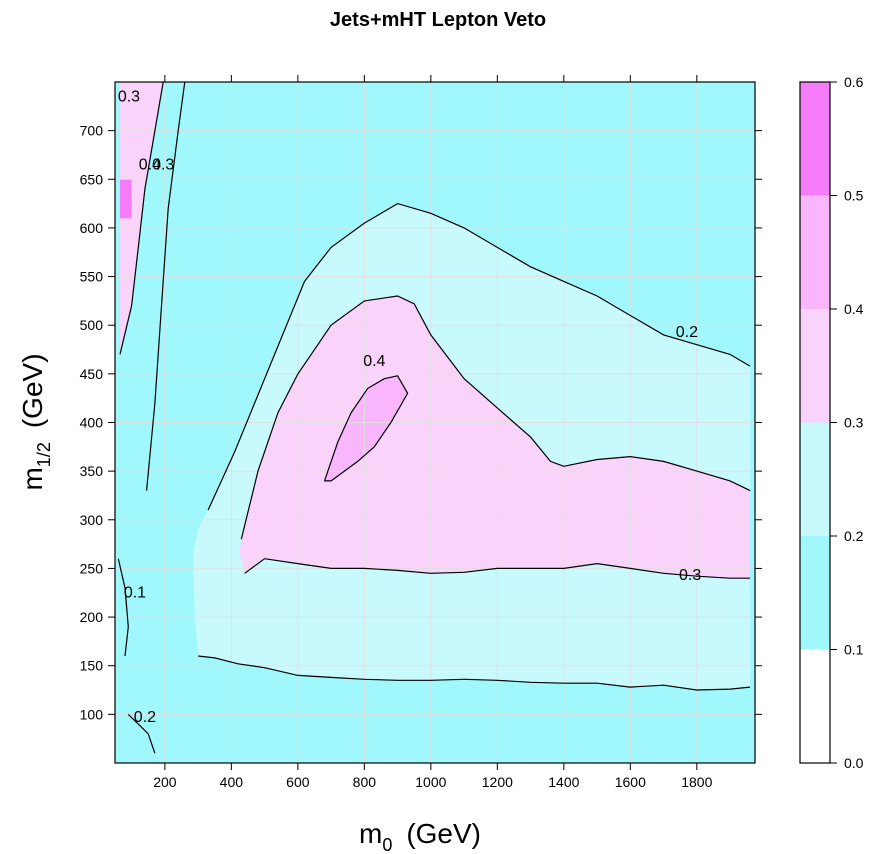 The width and height of the screenshot is (876, 854). I want to click on colorbar-tick-label-4: 0.4, so click(854, 309).